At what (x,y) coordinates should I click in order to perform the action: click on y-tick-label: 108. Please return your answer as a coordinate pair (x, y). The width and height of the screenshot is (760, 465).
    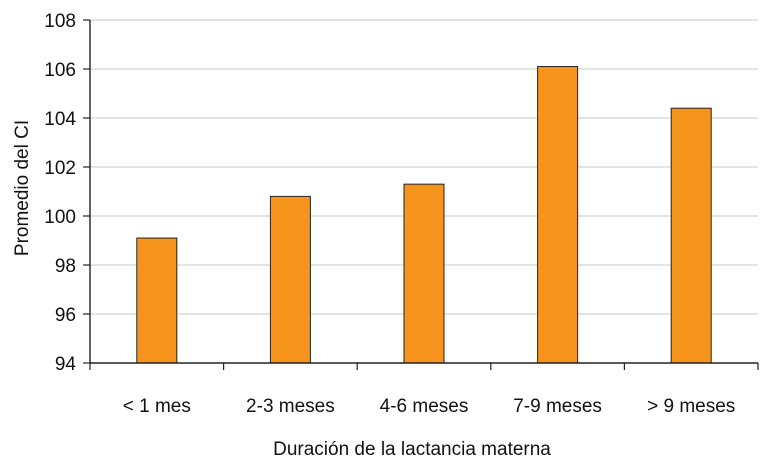
    Looking at the image, I should click on (60, 21).